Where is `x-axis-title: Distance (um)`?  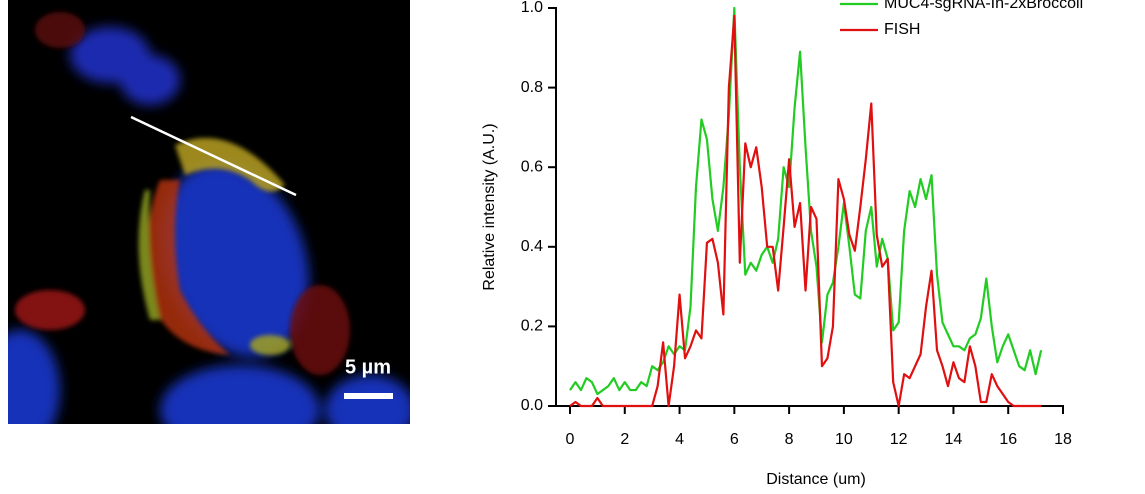 x-axis-title: Distance (um) is located at coordinates (816, 479).